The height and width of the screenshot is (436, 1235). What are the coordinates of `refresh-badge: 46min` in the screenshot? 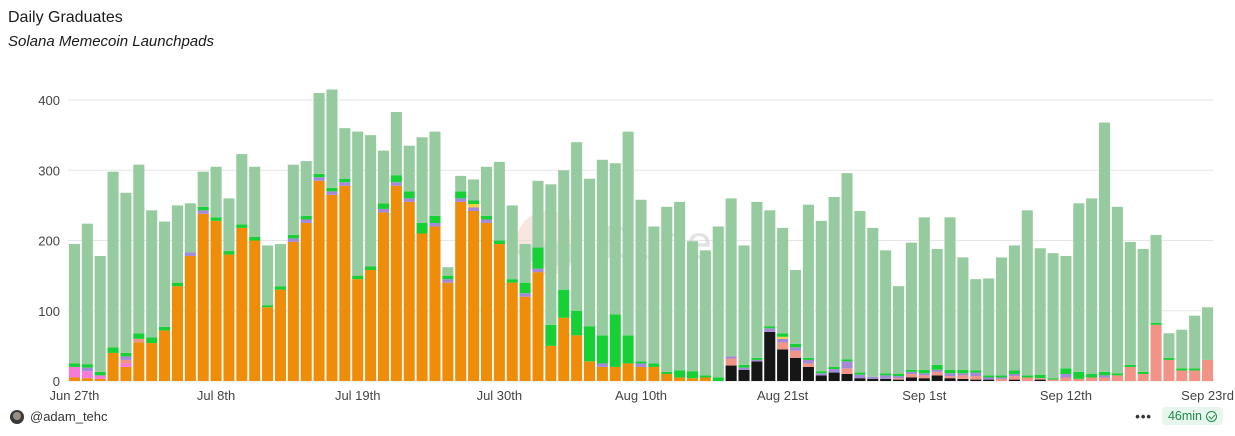 It's located at (1192, 416).